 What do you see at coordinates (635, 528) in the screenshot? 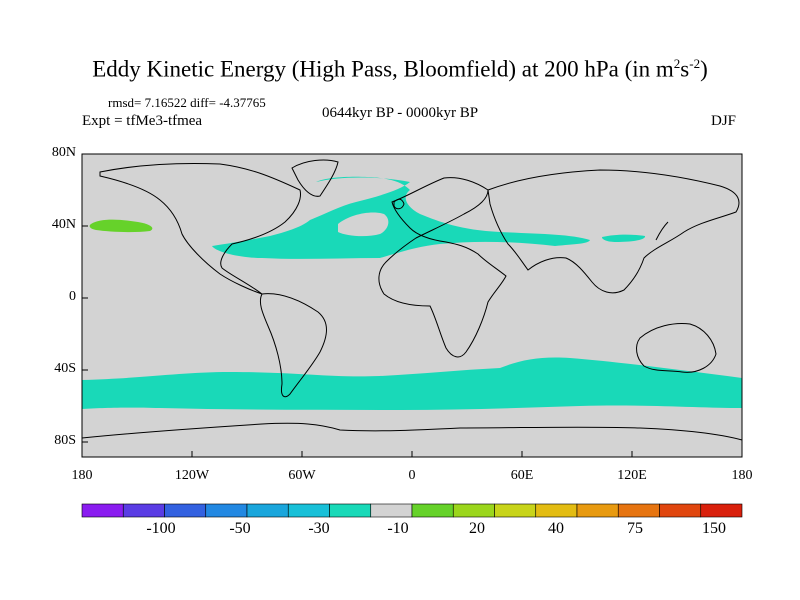
I see `colorbar-label: 75` at bounding box center [635, 528].